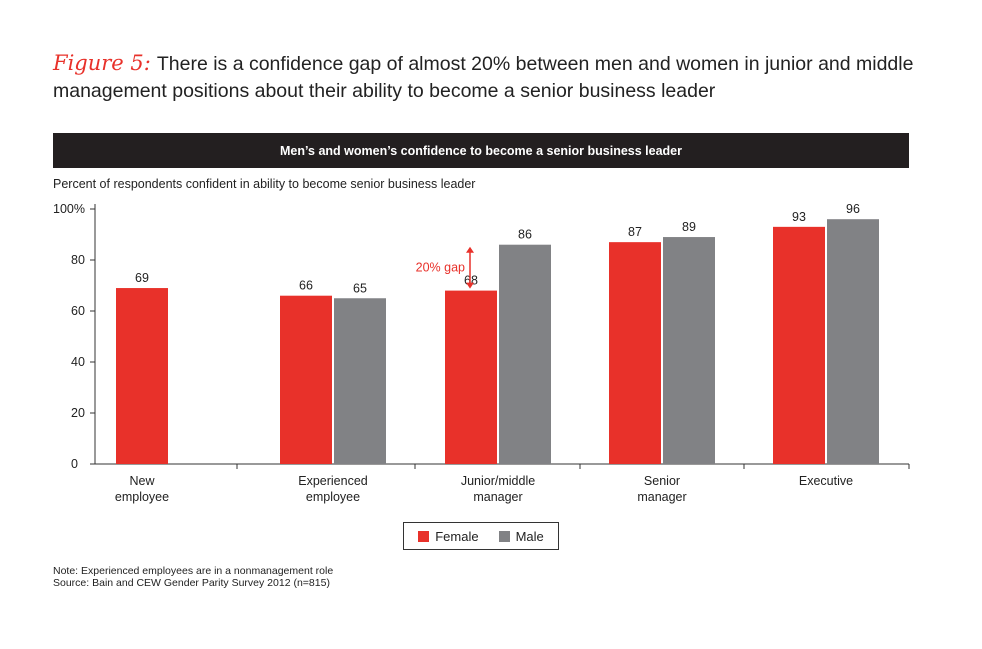 This screenshot has height=649, width=982. I want to click on y-tick-label: 20, so click(78, 413).